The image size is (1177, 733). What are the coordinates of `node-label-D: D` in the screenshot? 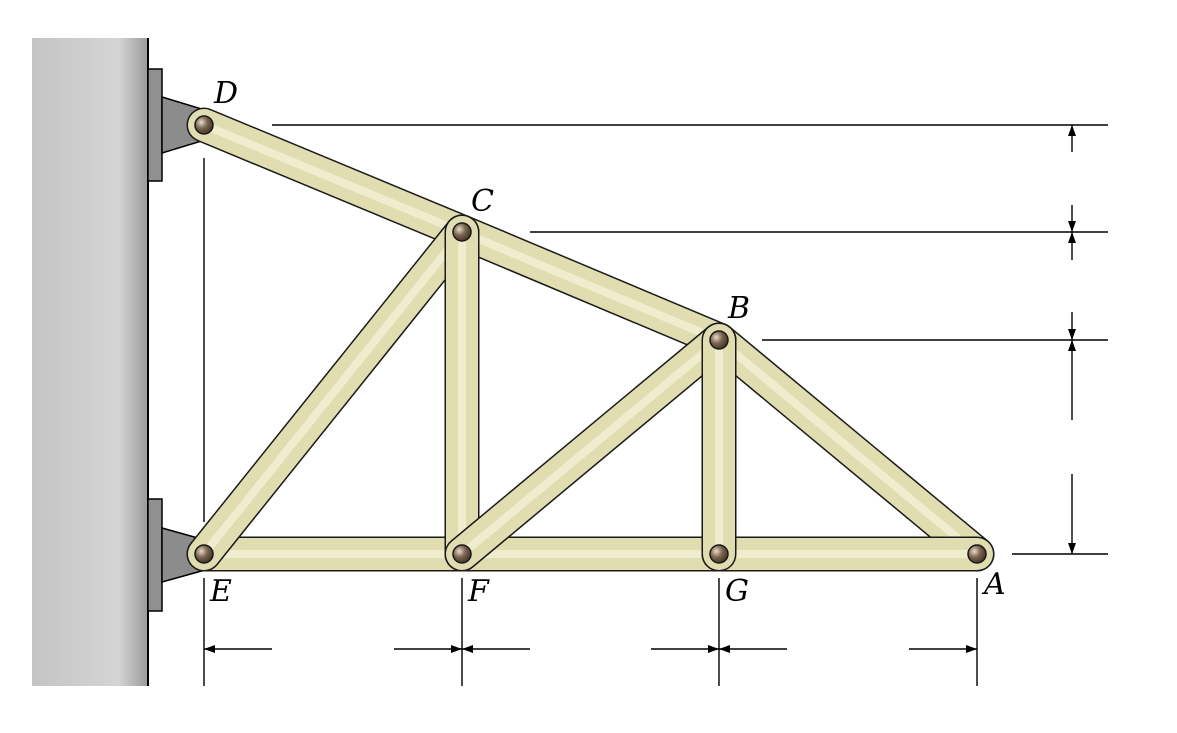 It's located at (225, 93).